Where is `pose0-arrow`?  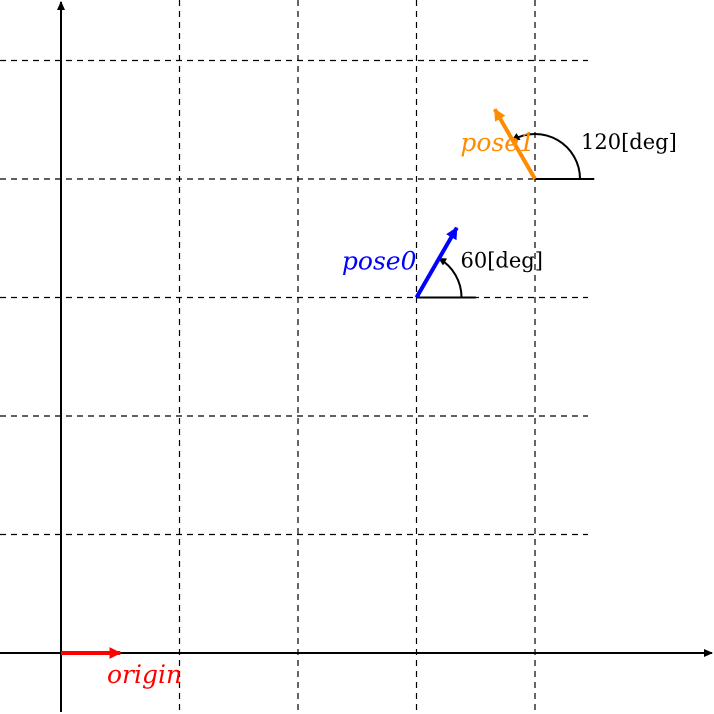 pose0-arrow is located at coordinates (436, 262).